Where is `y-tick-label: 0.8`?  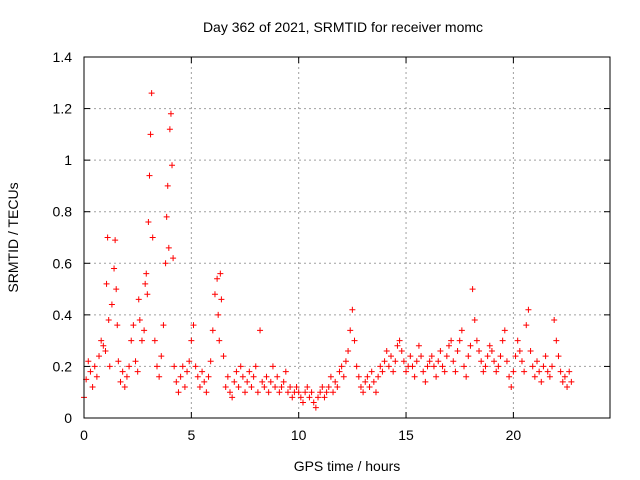 y-tick-label: 0.8 is located at coordinates (63, 212).